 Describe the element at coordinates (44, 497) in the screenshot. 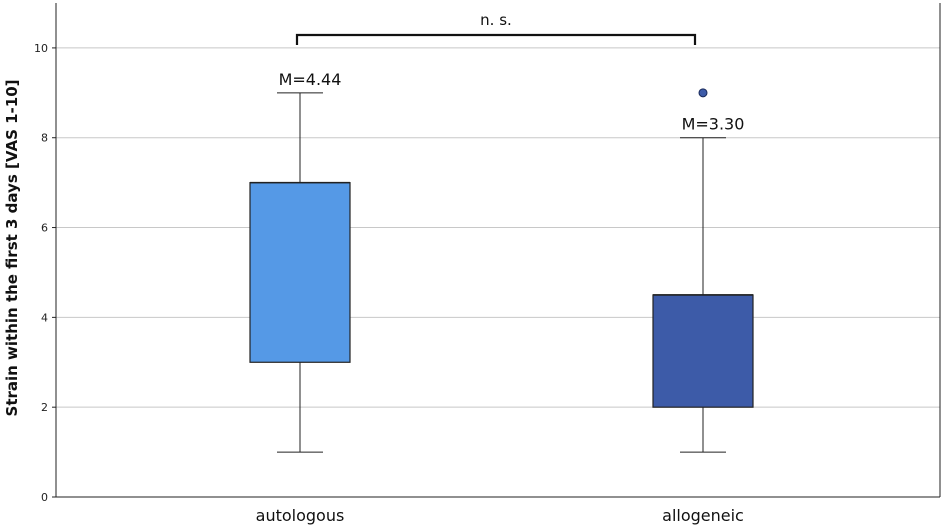

I see `y-tick-label-0: 0` at that location.